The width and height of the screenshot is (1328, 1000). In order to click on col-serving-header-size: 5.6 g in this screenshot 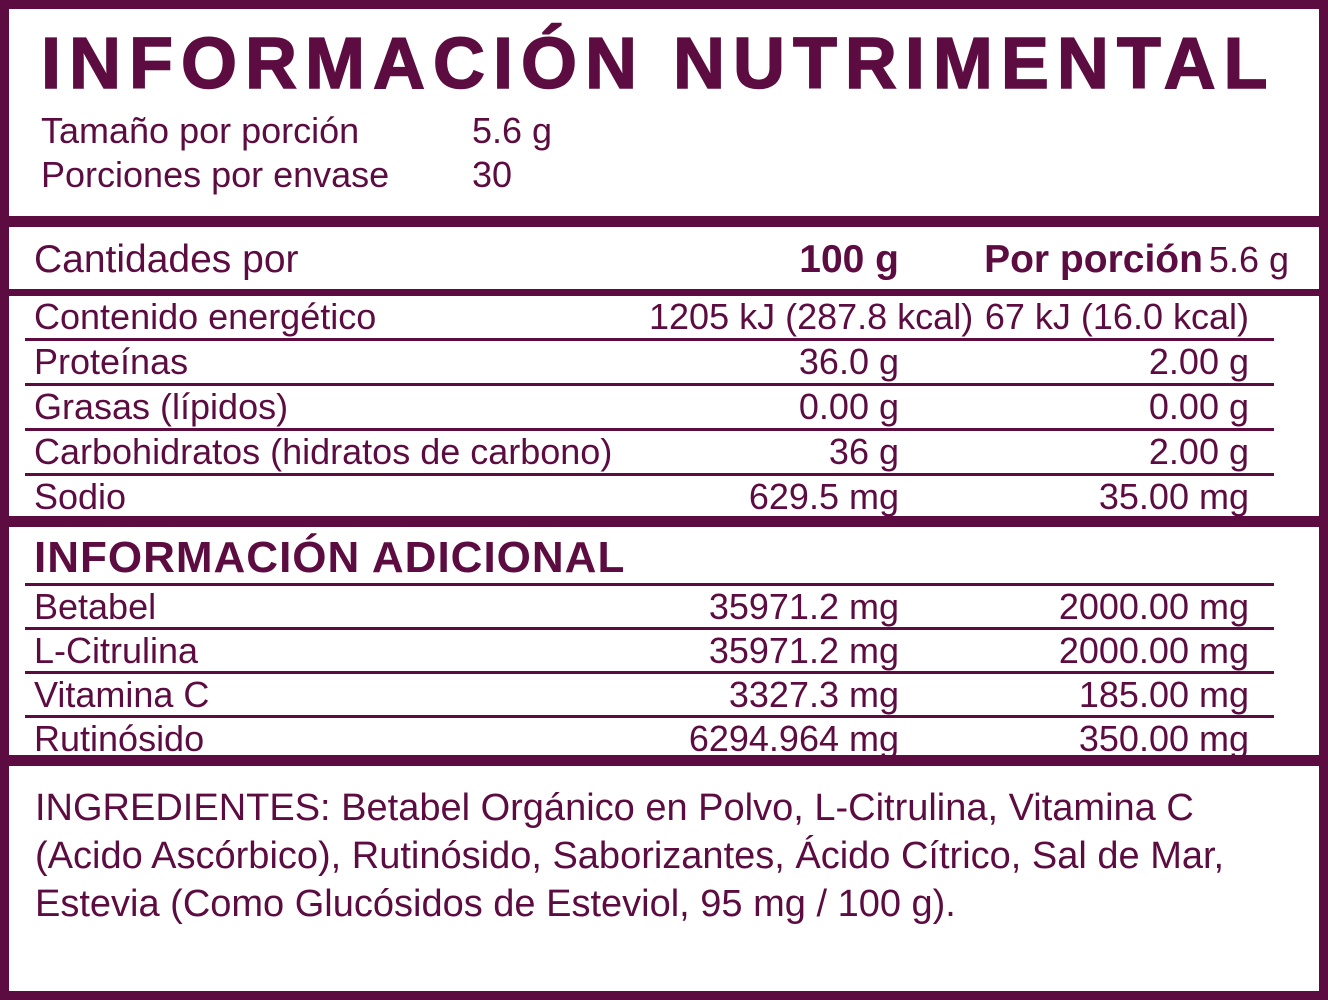, I will do `click(1248, 259)`.